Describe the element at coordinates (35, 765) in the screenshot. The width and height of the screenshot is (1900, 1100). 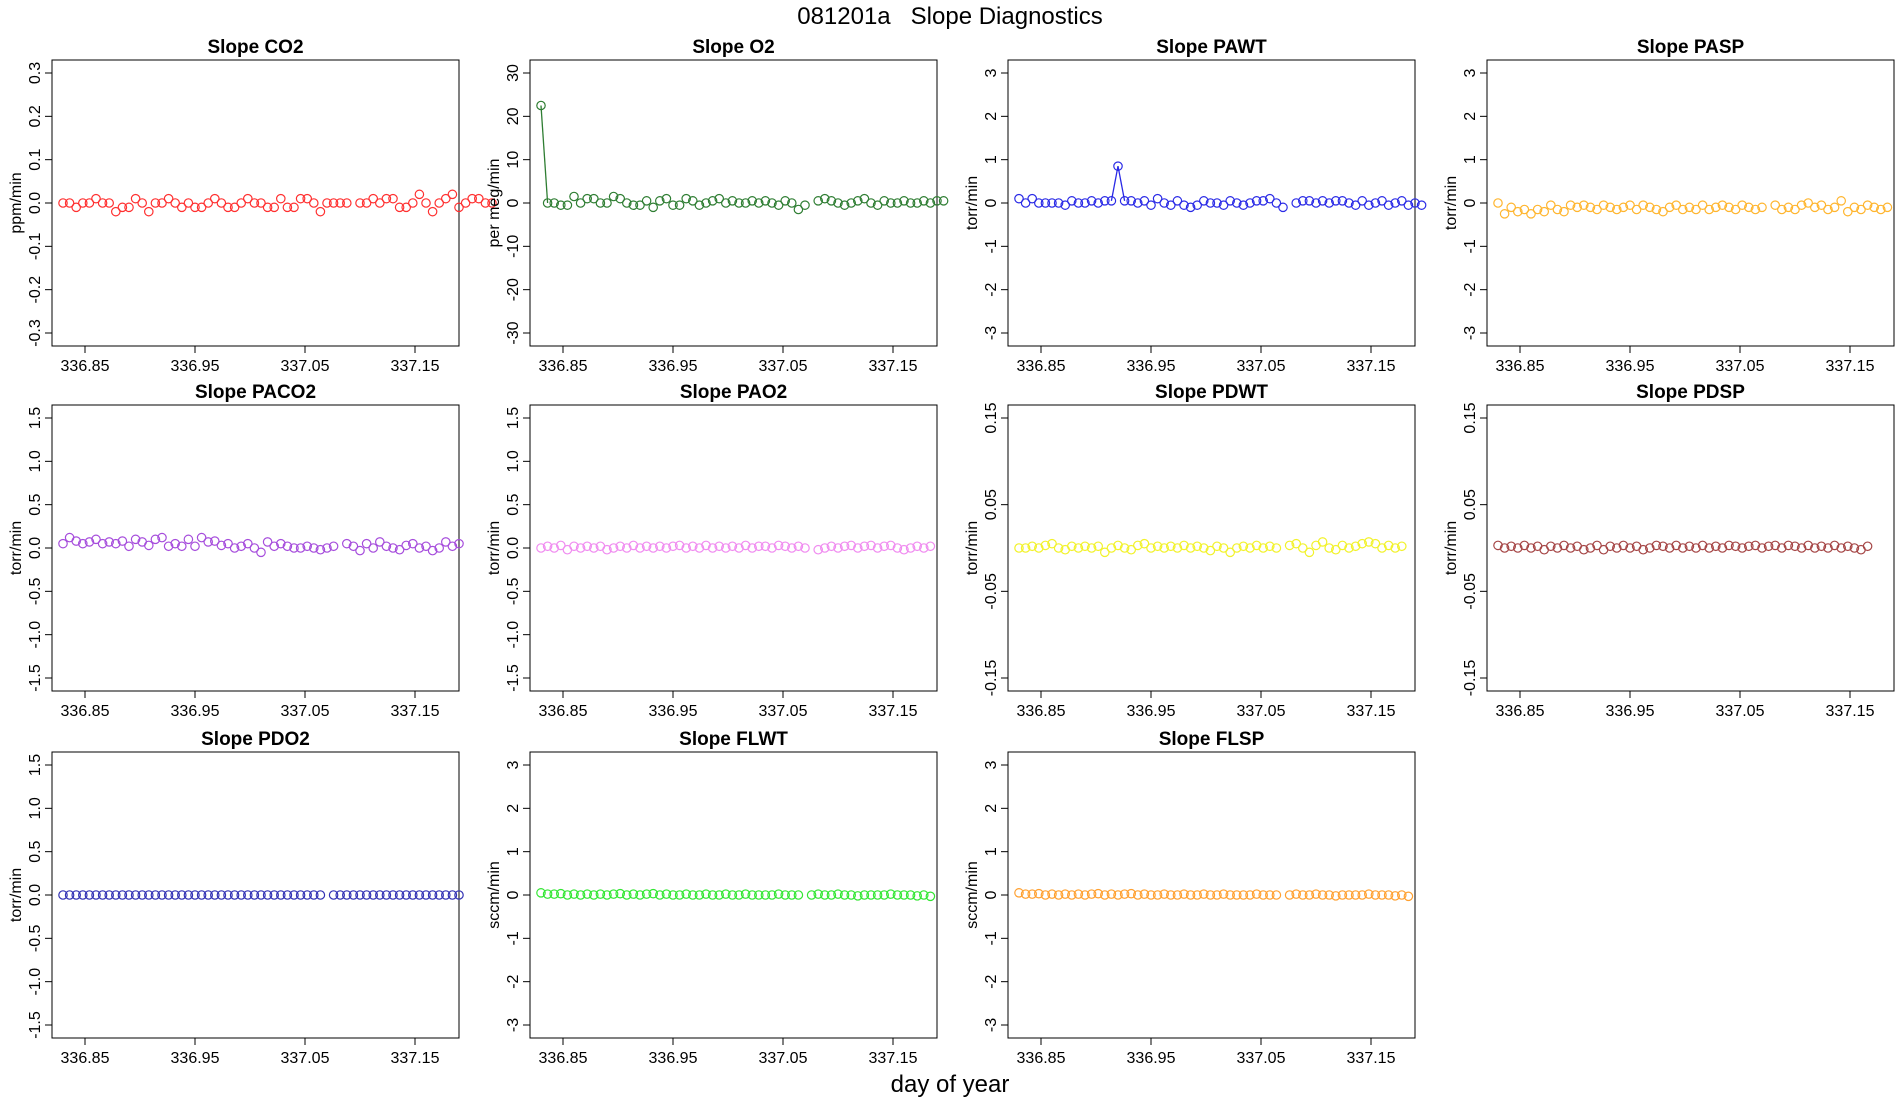
I see `y-tick-label: 1.5` at that location.